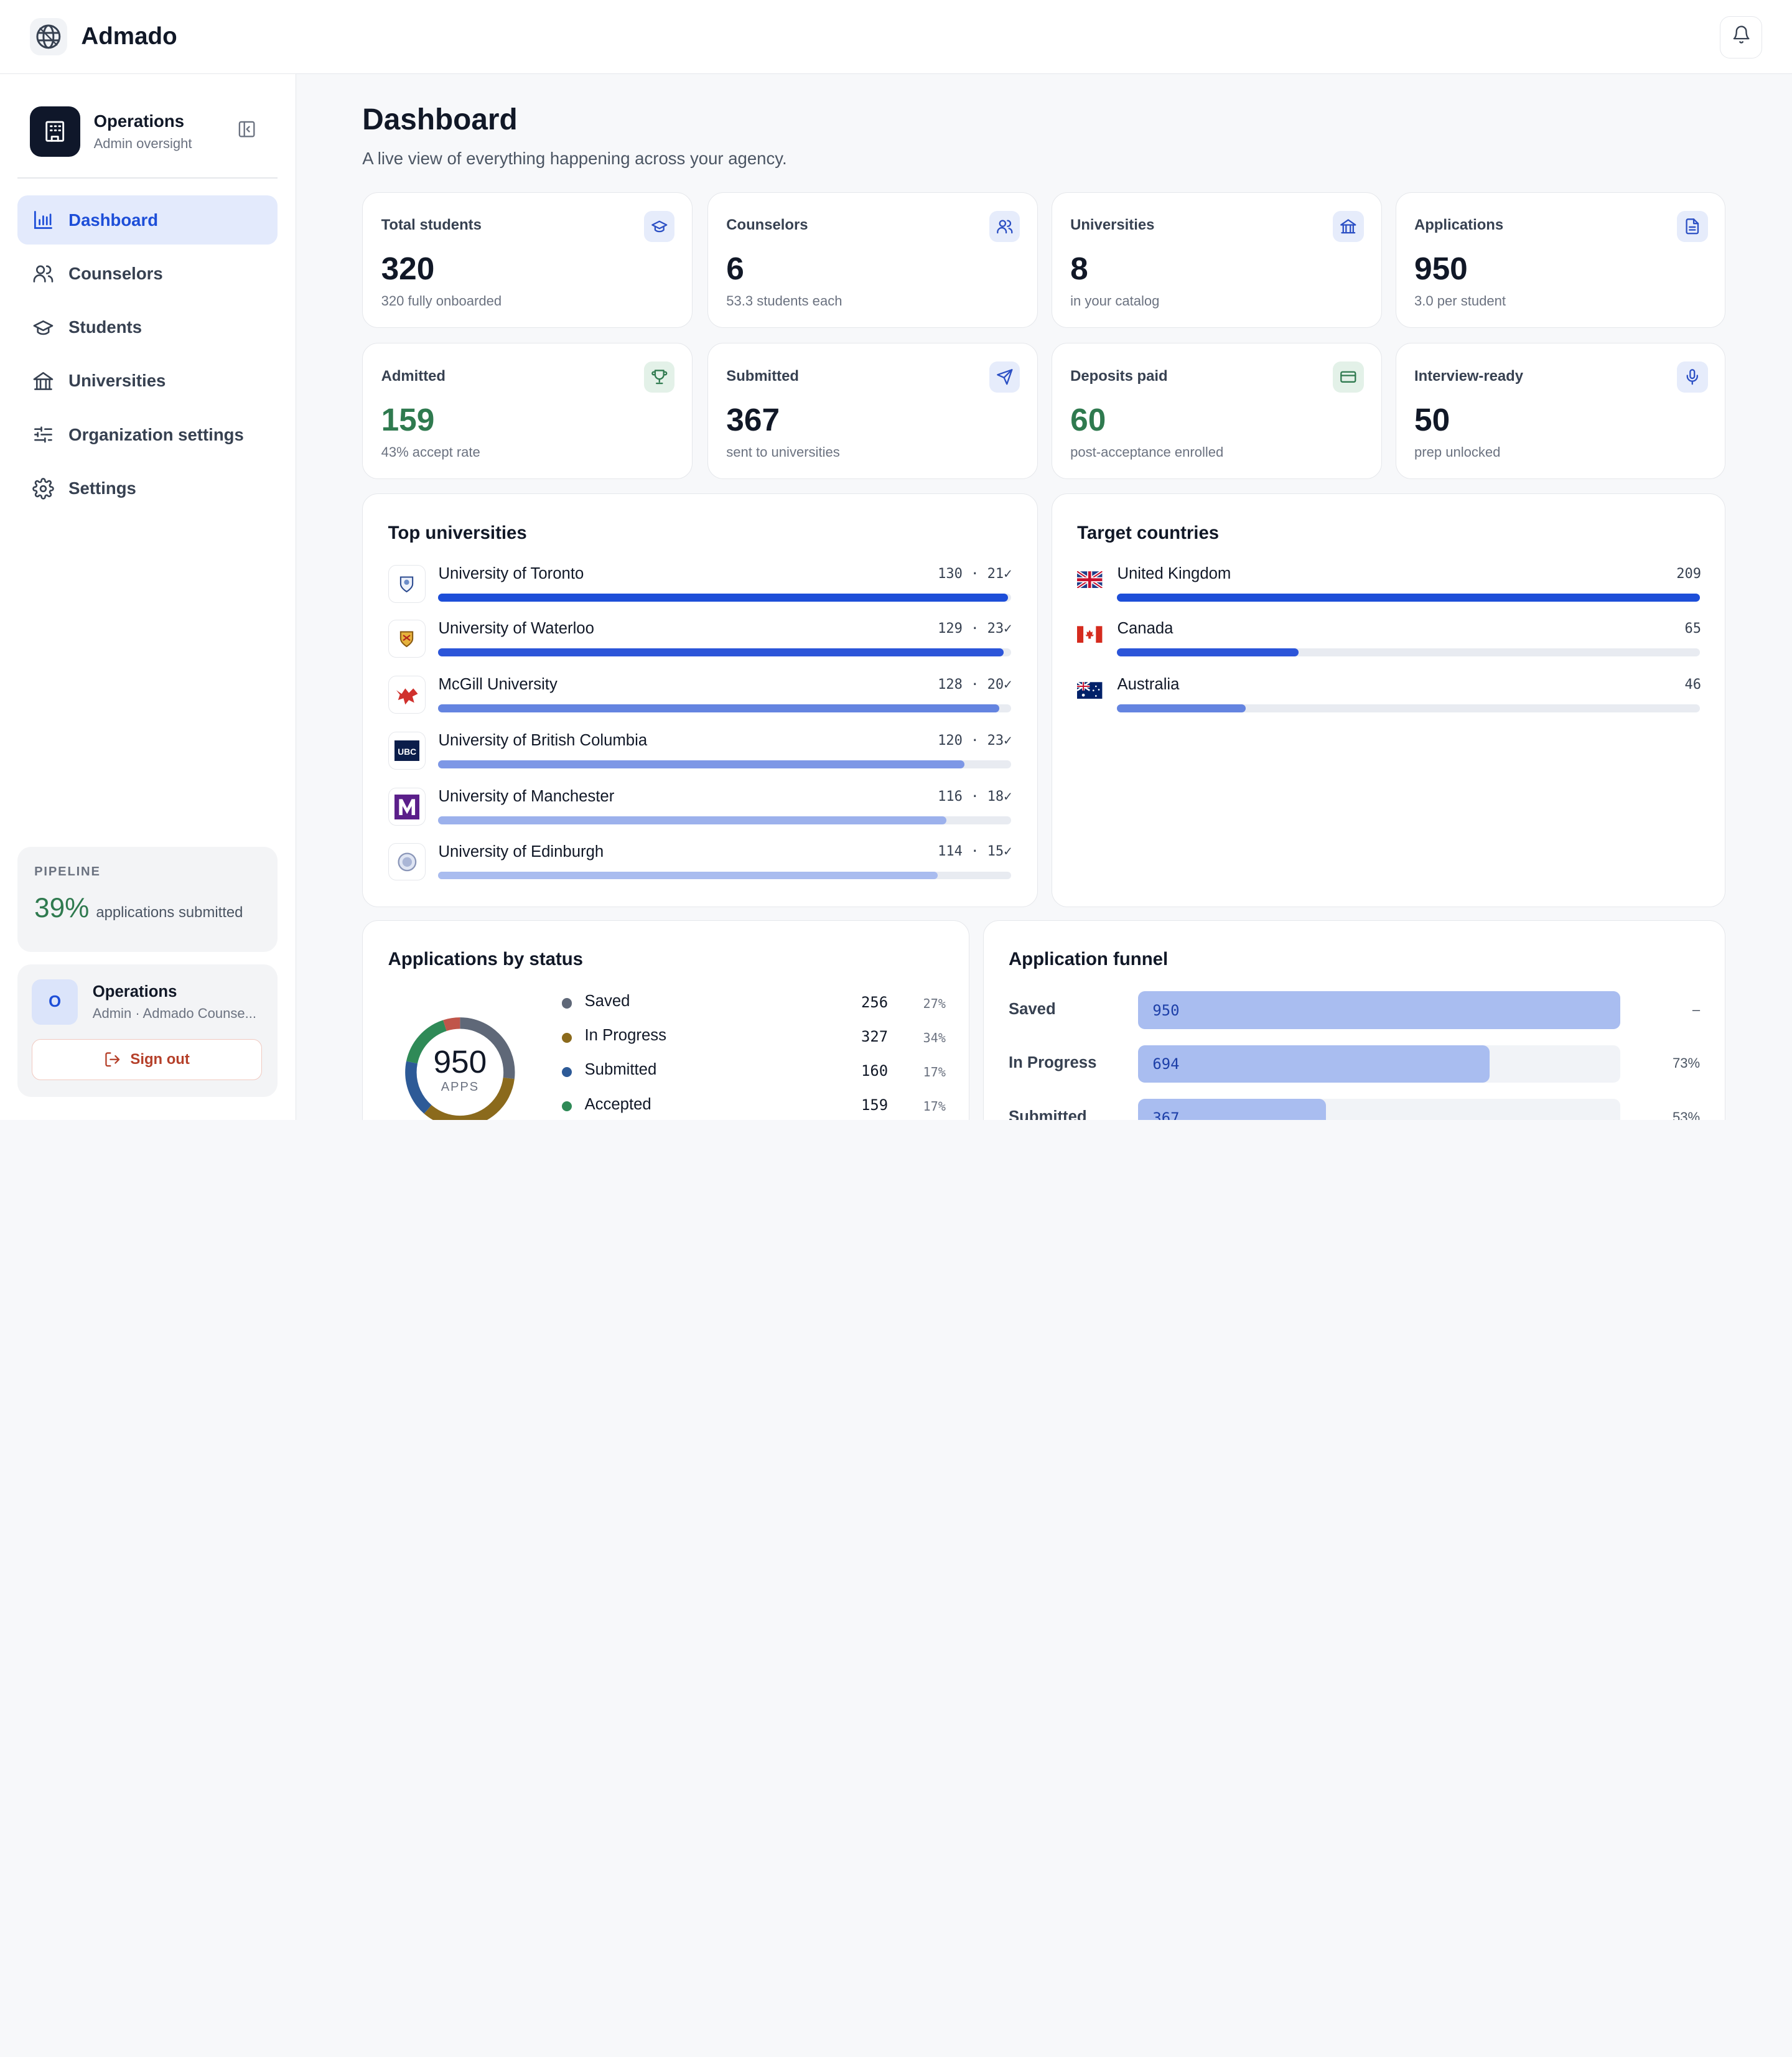 The width and height of the screenshot is (1792, 2057). I want to click on users-icon, so click(1004, 226).